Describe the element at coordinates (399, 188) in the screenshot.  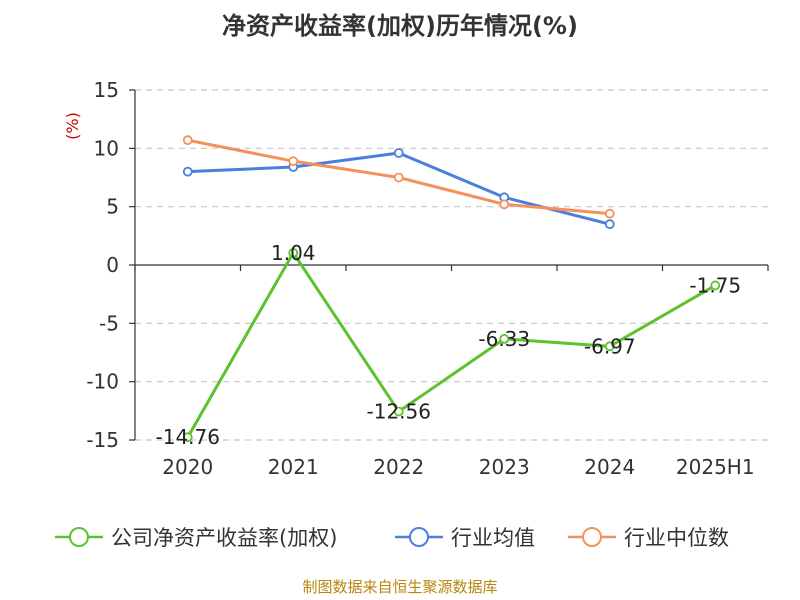
I see `series-line` at that location.